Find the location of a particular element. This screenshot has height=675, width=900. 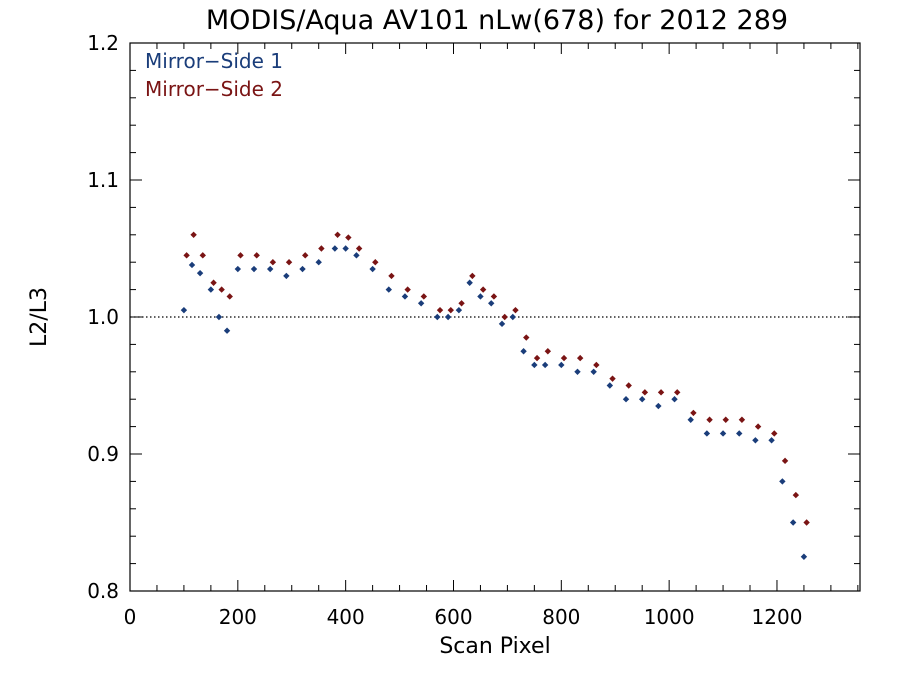

legend-item-mirror-side-2: Mirror−Side 2 is located at coordinates (214, 89).